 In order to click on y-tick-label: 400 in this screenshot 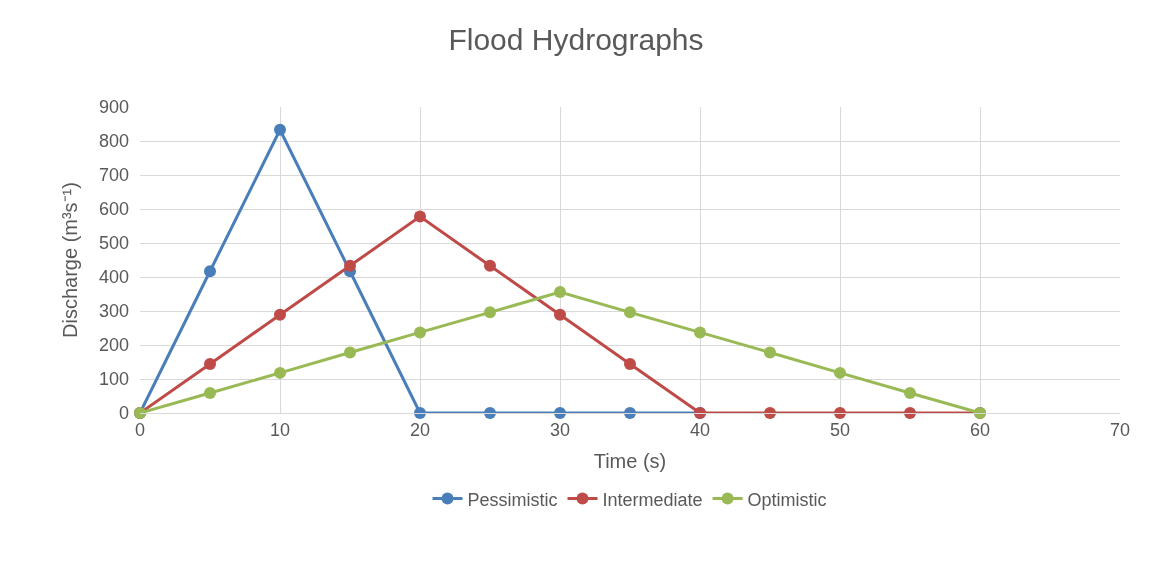, I will do `click(113, 277)`.